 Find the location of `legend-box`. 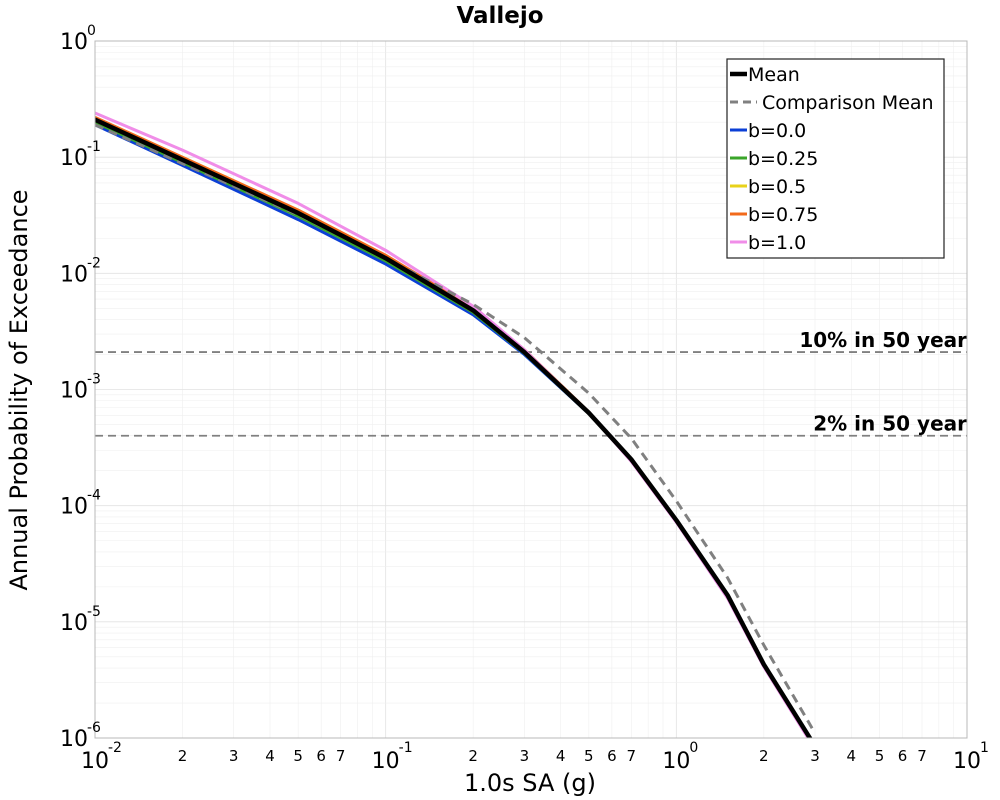

legend-box is located at coordinates (835, 158).